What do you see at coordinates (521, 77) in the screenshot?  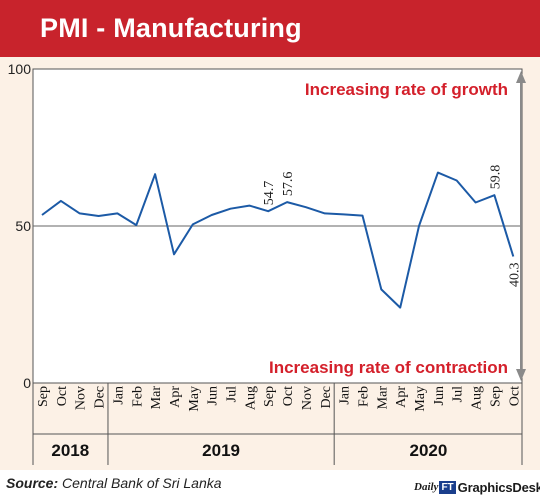 I see `up-arrowhead-icon` at bounding box center [521, 77].